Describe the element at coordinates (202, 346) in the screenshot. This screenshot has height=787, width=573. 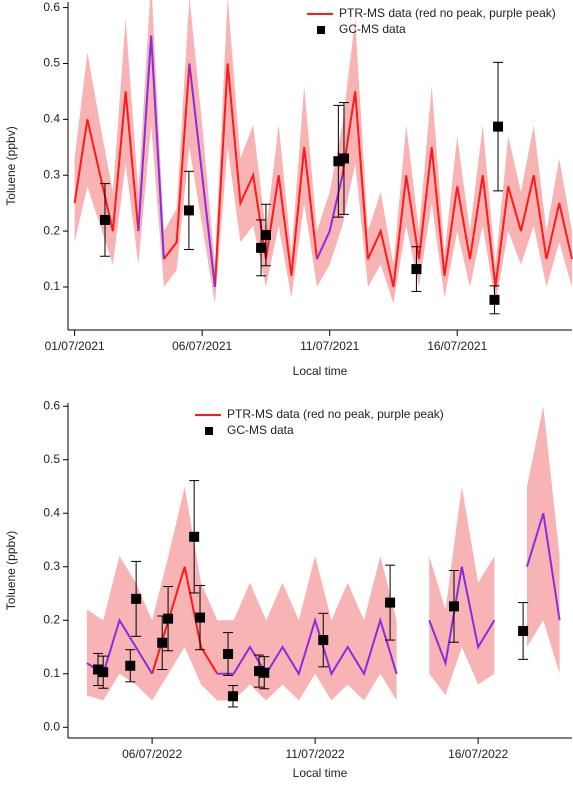
I see `x-tick-label: 06/07/2021` at that location.